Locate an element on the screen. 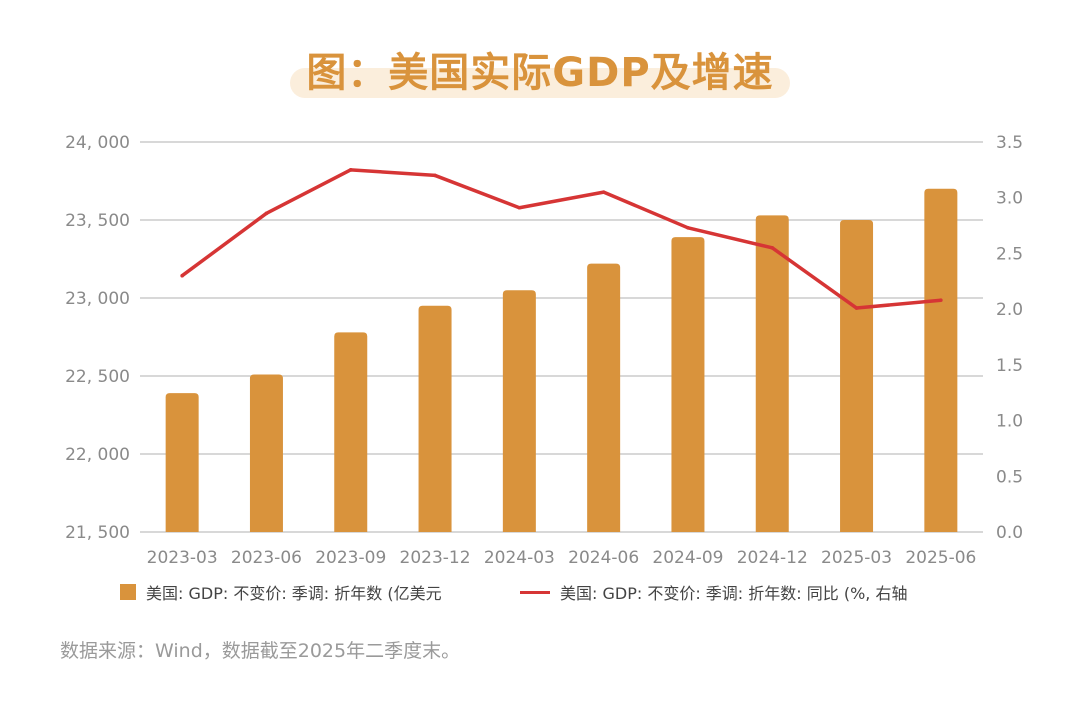 The width and height of the screenshot is (1080, 703). left-tick-label: 22, 000 is located at coordinates (97, 455).